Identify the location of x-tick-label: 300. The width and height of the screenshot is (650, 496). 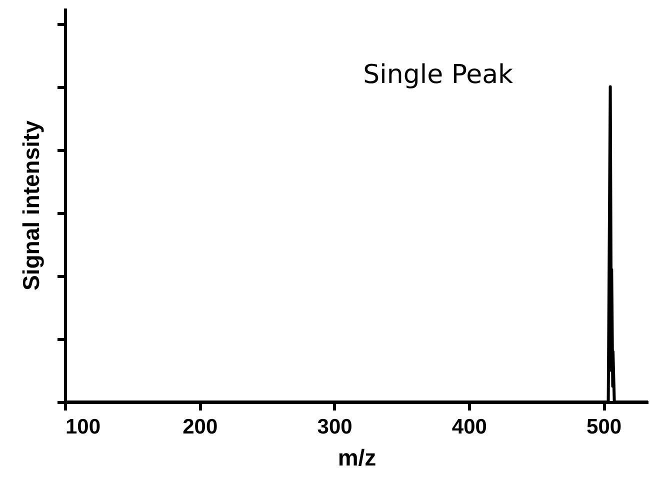
(334, 427).